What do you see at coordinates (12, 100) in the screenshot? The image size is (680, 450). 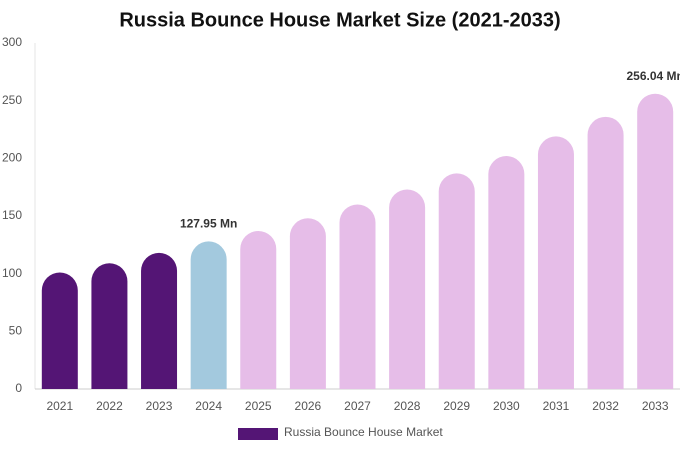 I see `y-tick-label: 250` at bounding box center [12, 100].